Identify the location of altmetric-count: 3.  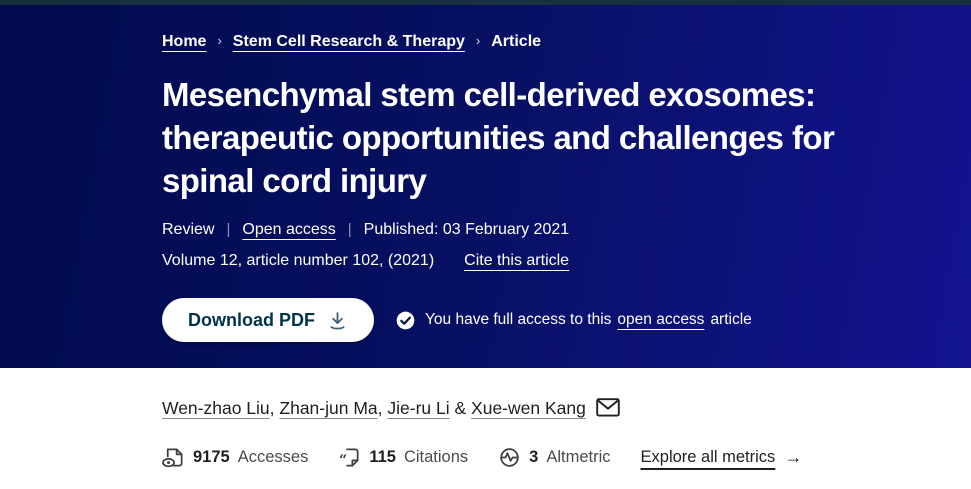
(534, 457).